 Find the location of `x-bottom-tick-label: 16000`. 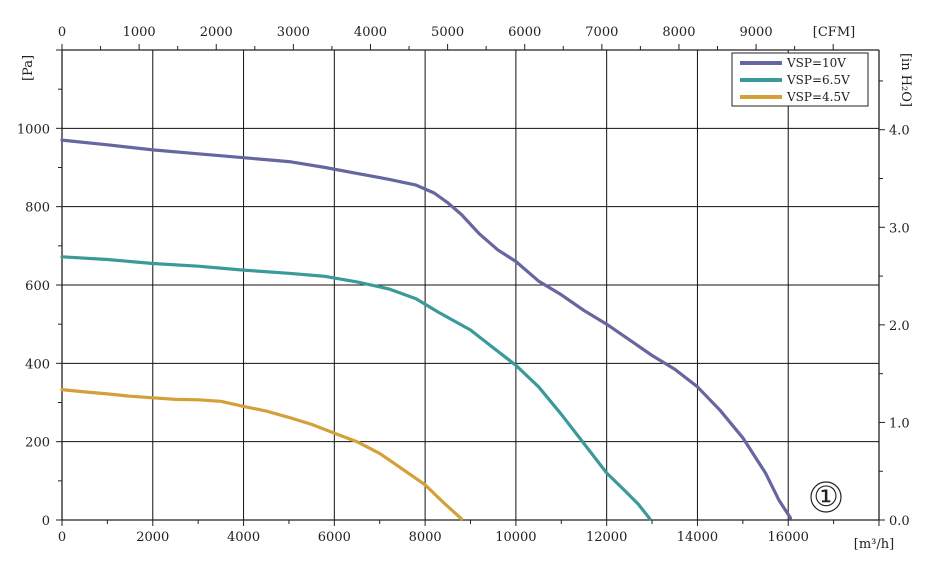

x-bottom-tick-label: 16000 is located at coordinates (788, 537).